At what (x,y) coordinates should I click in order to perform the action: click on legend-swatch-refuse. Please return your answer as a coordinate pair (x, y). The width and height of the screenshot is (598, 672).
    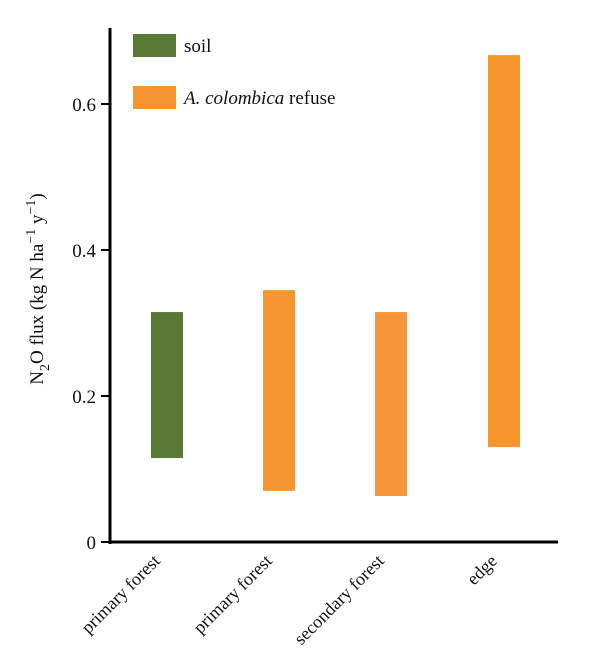
    Looking at the image, I should click on (154, 97).